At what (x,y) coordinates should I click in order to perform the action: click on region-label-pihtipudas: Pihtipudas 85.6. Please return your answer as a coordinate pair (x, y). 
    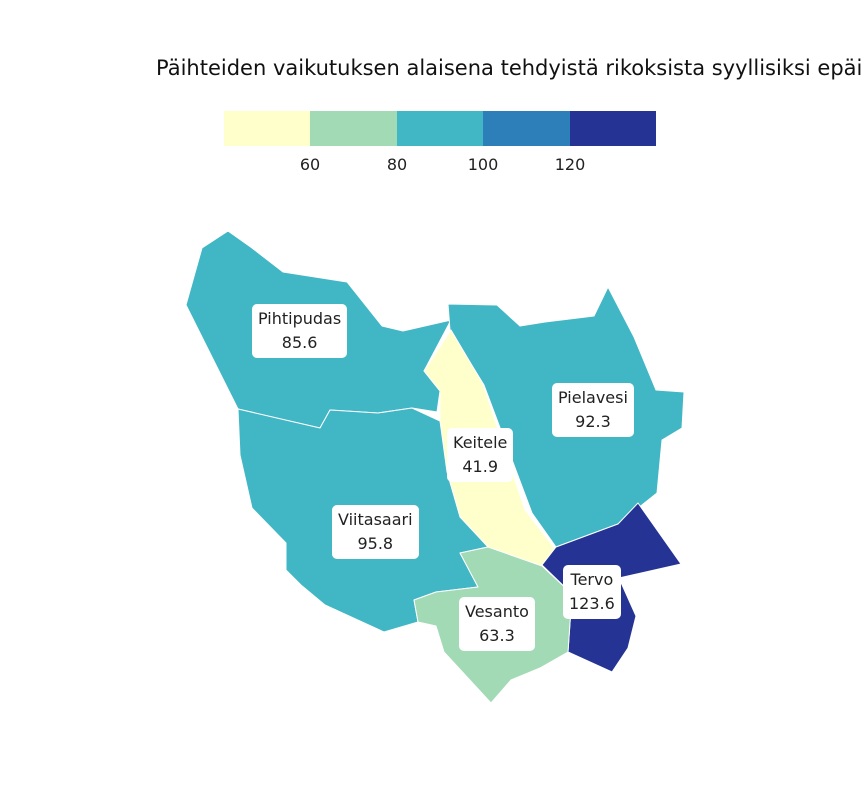
    Looking at the image, I should click on (300, 331).